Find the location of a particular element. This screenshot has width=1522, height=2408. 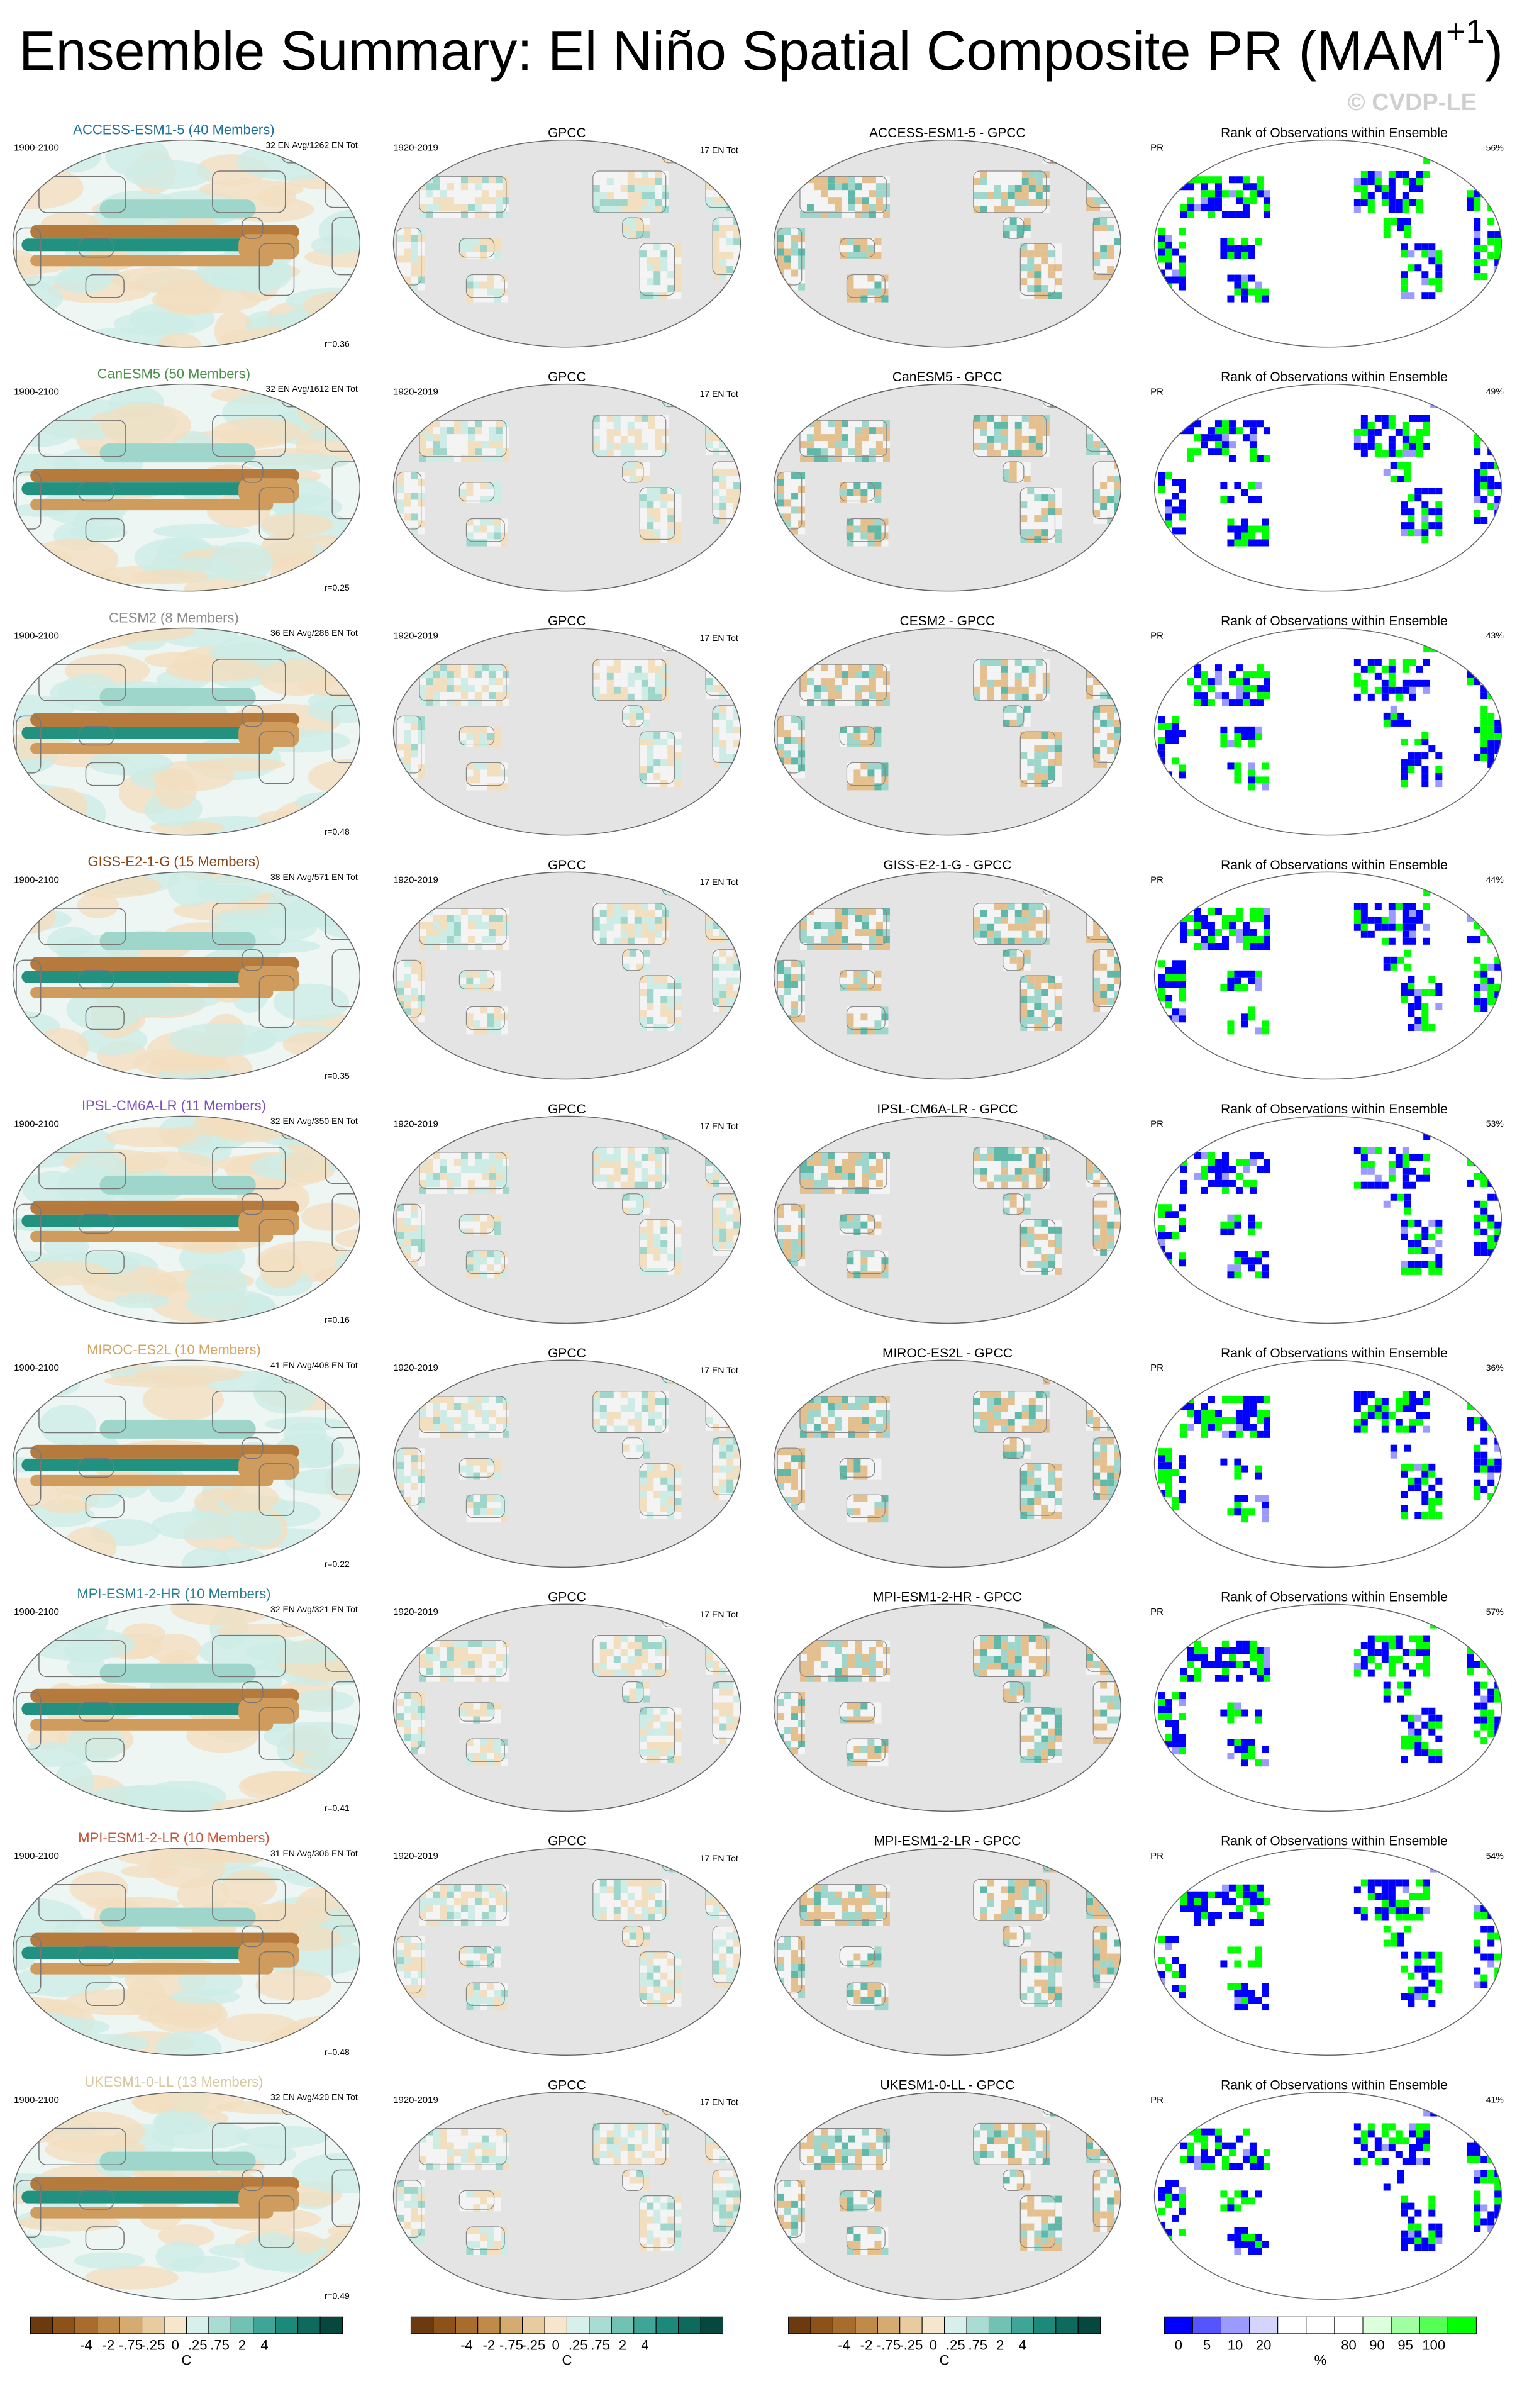

map-border is located at coordinates (567, 488).